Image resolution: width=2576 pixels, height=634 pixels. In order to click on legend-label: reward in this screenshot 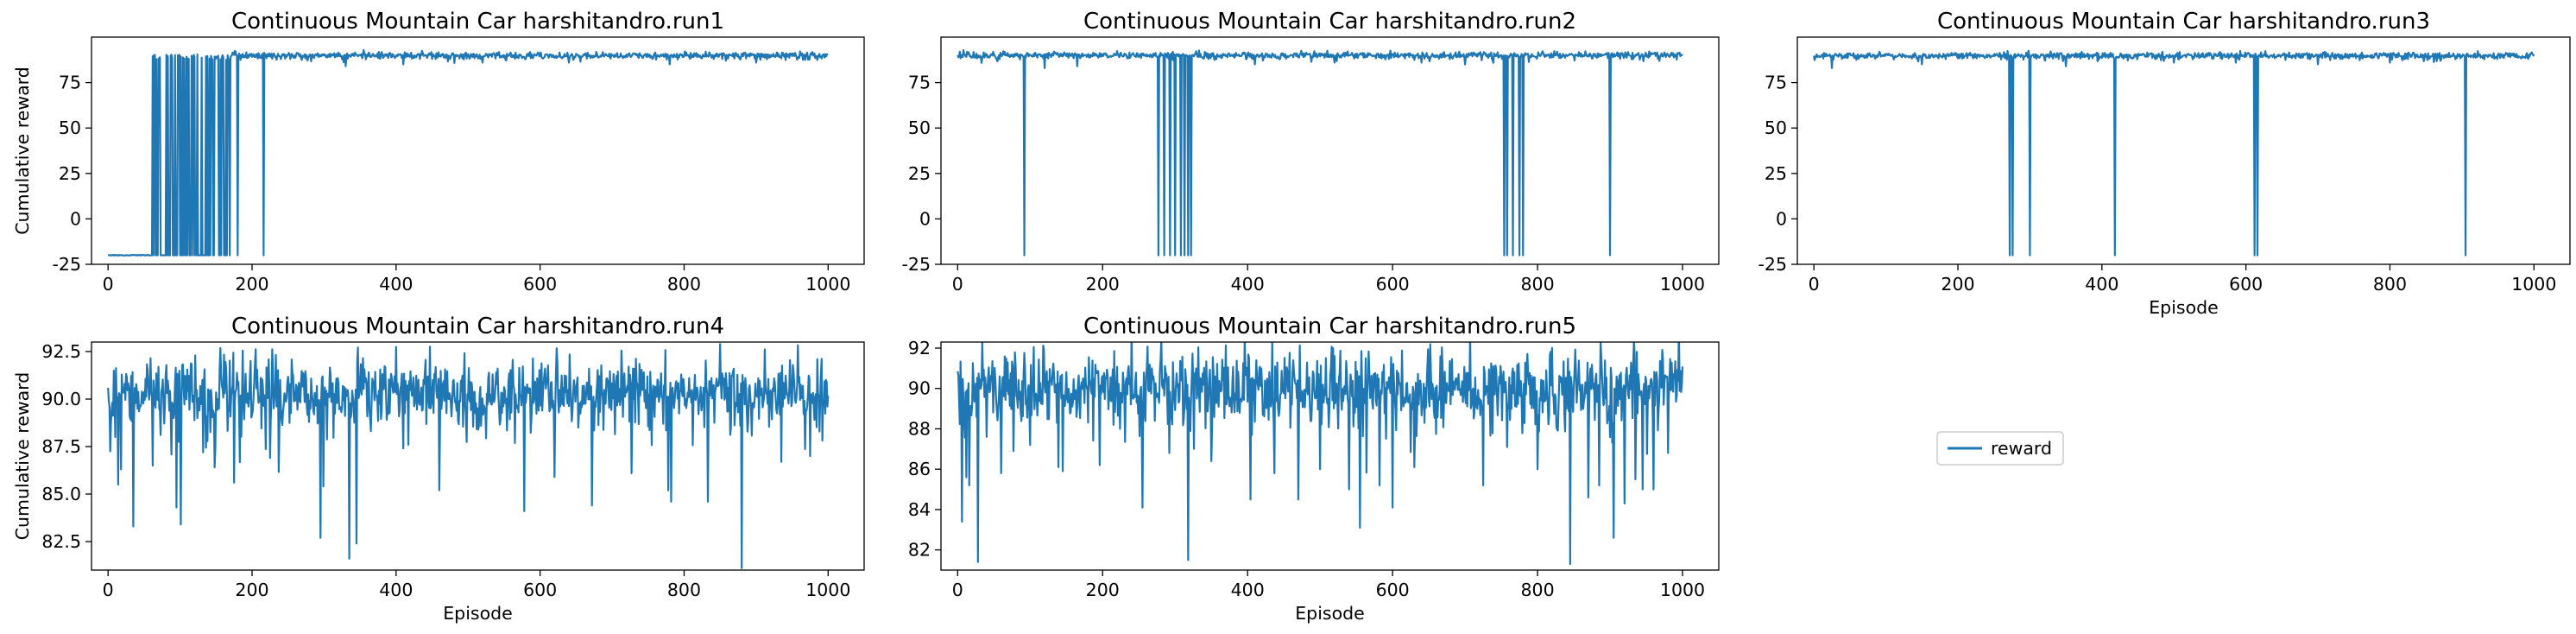, I will do `click(2021, 448)`.